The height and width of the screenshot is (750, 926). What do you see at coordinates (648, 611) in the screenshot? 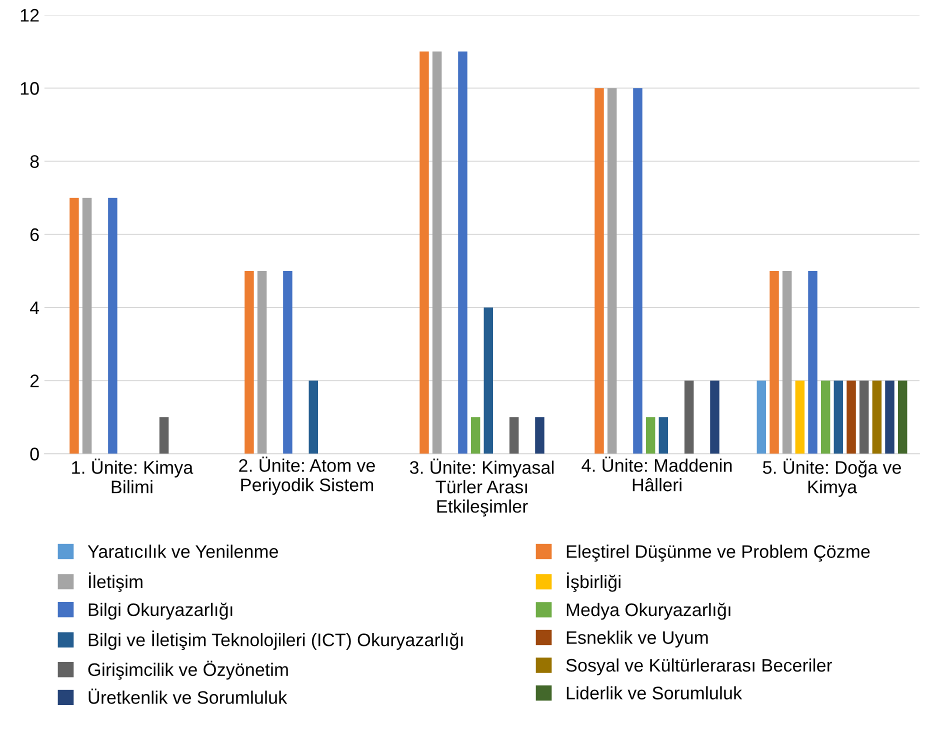
I see `legend-label: Medya Okuryazarlığı` at bounding box center [648, 611].